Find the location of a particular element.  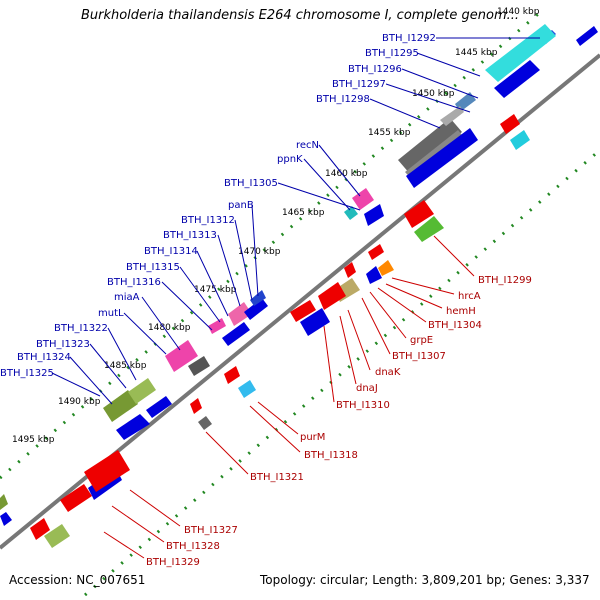

gene-grpe is located at coordinates (350, 270).